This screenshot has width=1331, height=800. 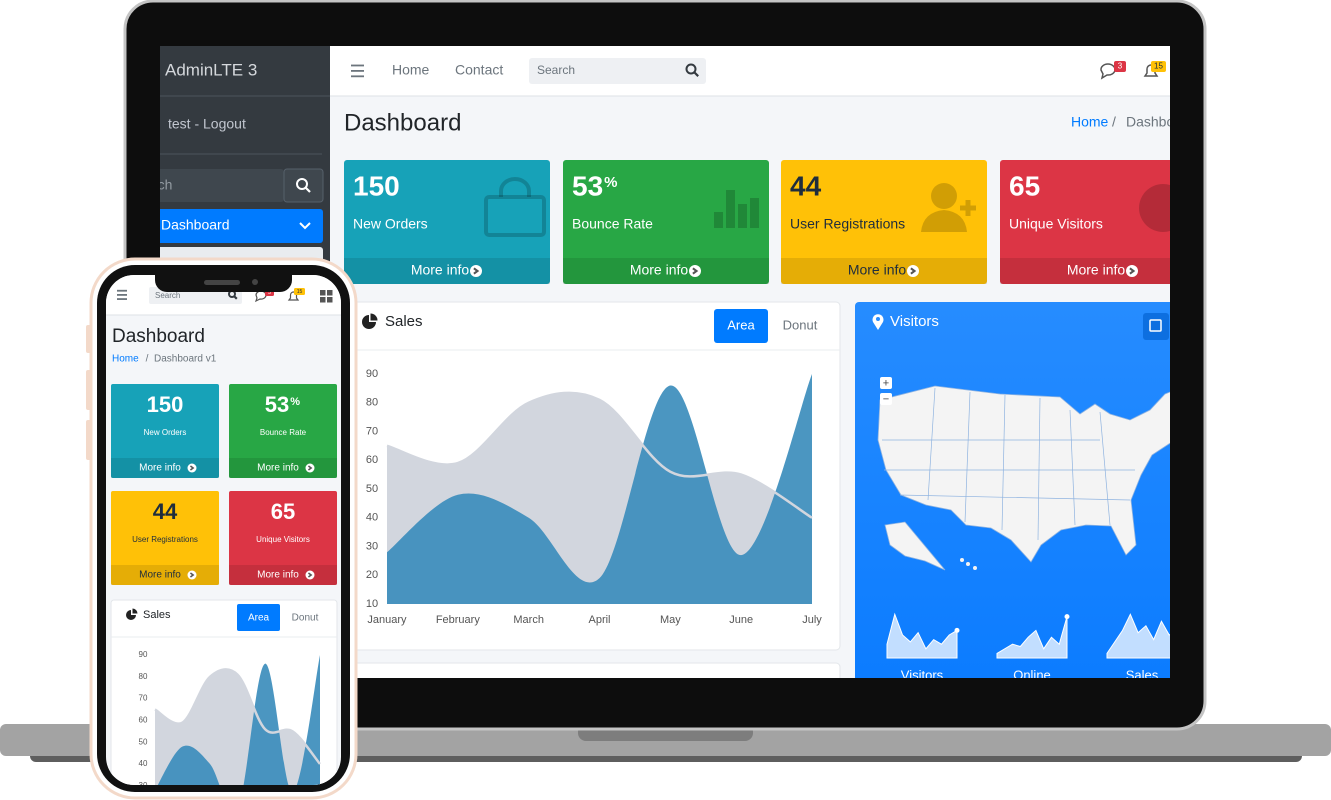 I want to click on sidebar-search-placeholder: Search, so click(x=150, y=185).